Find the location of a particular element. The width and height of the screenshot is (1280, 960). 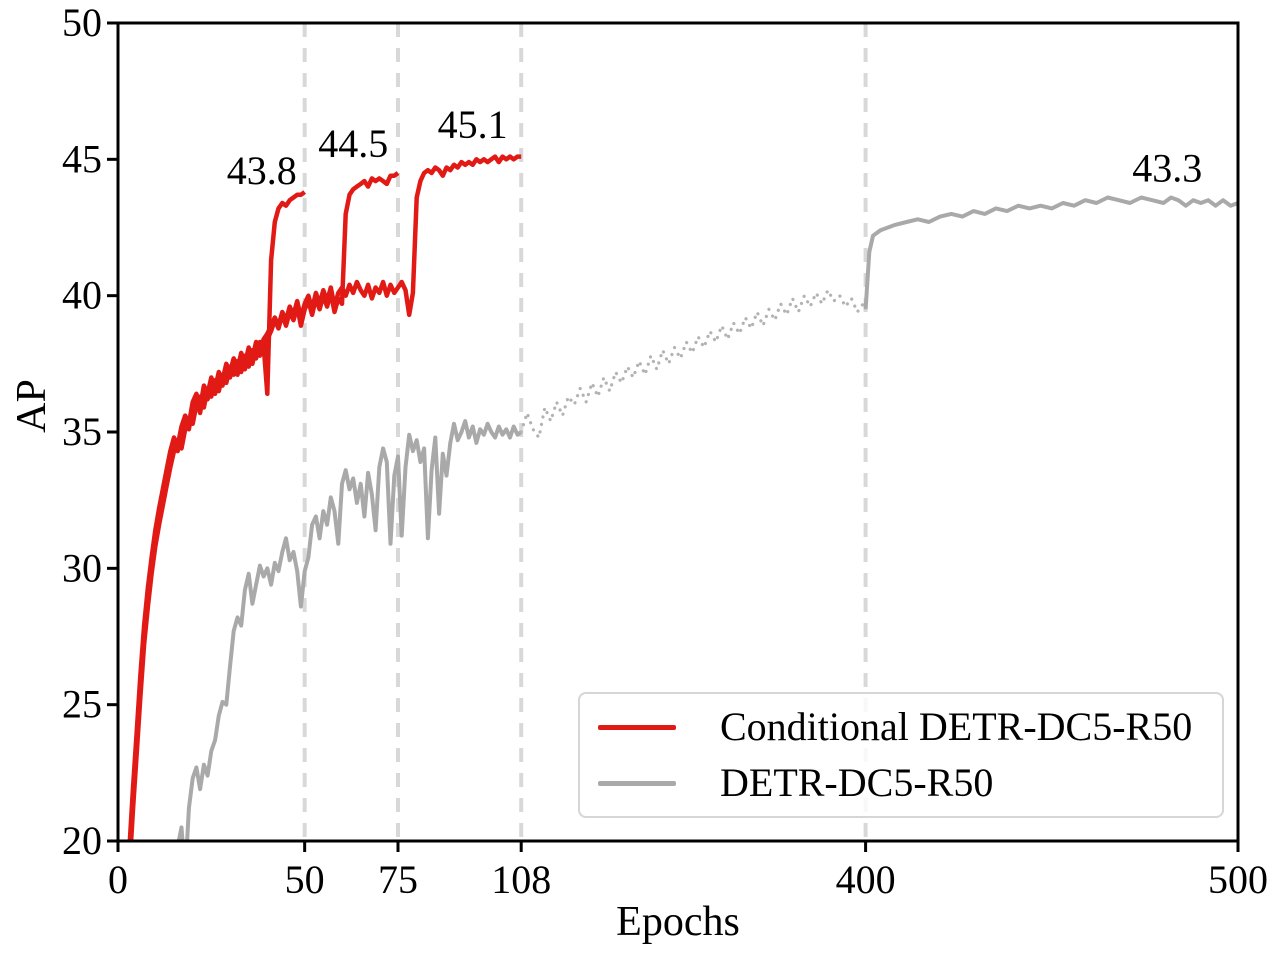

y-axis-title: AP is located at coordinates (32, 406).